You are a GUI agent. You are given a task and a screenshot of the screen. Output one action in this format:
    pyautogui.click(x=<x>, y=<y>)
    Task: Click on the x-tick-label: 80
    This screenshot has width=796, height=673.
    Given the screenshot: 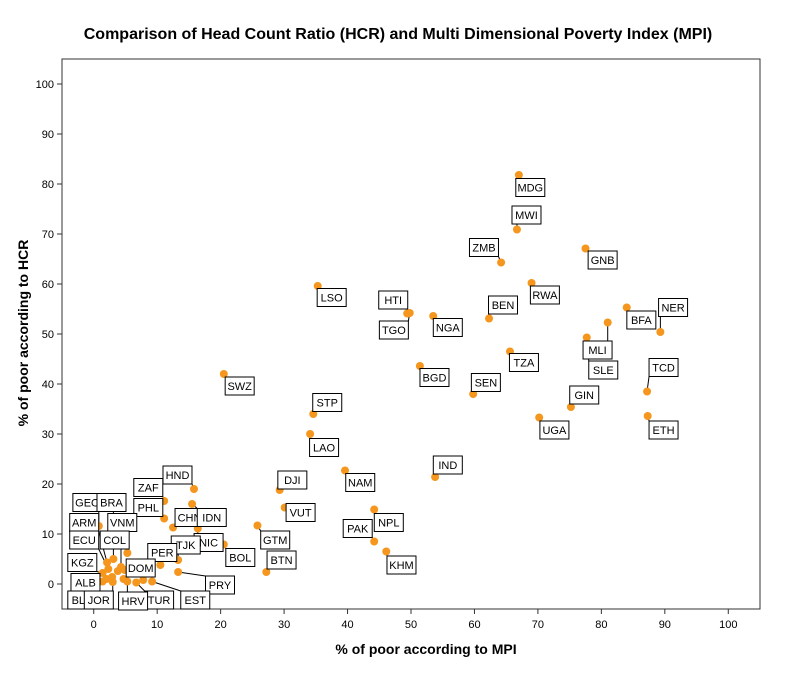 What is the action you would take?
    pyautogui.click(x=601, y=625)
    